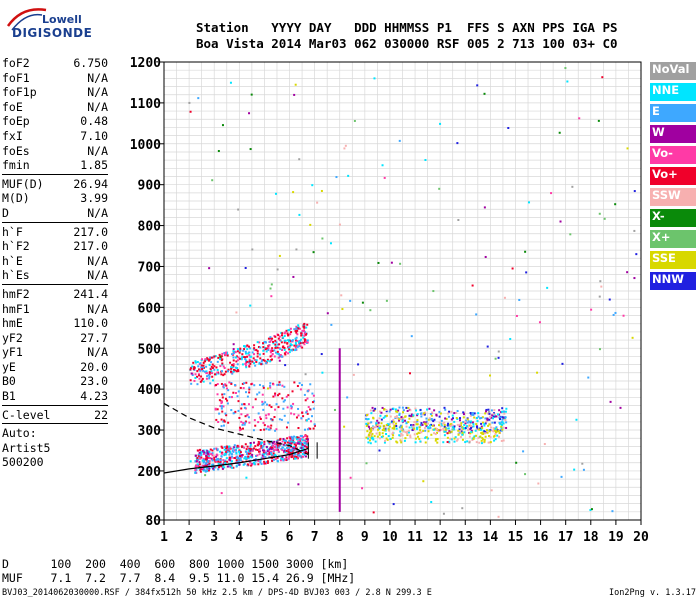 The image size is (700, 600). What do you see at coordinates (673, 239) in the screenshot?
I see `legend-item-x-: X+` at bounding box center [673, 239].